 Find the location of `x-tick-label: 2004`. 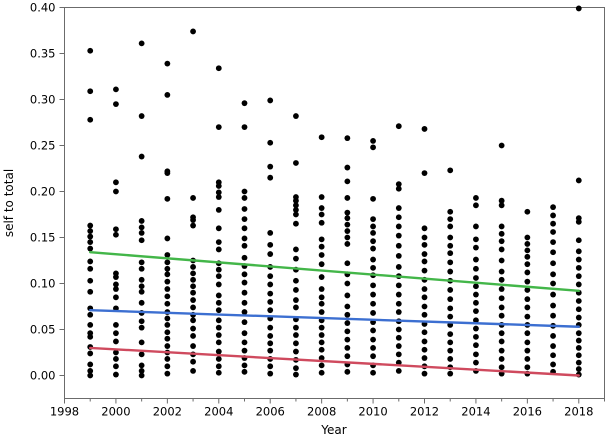

x-tick-label: 2004 is located at coordinates (218, 412).